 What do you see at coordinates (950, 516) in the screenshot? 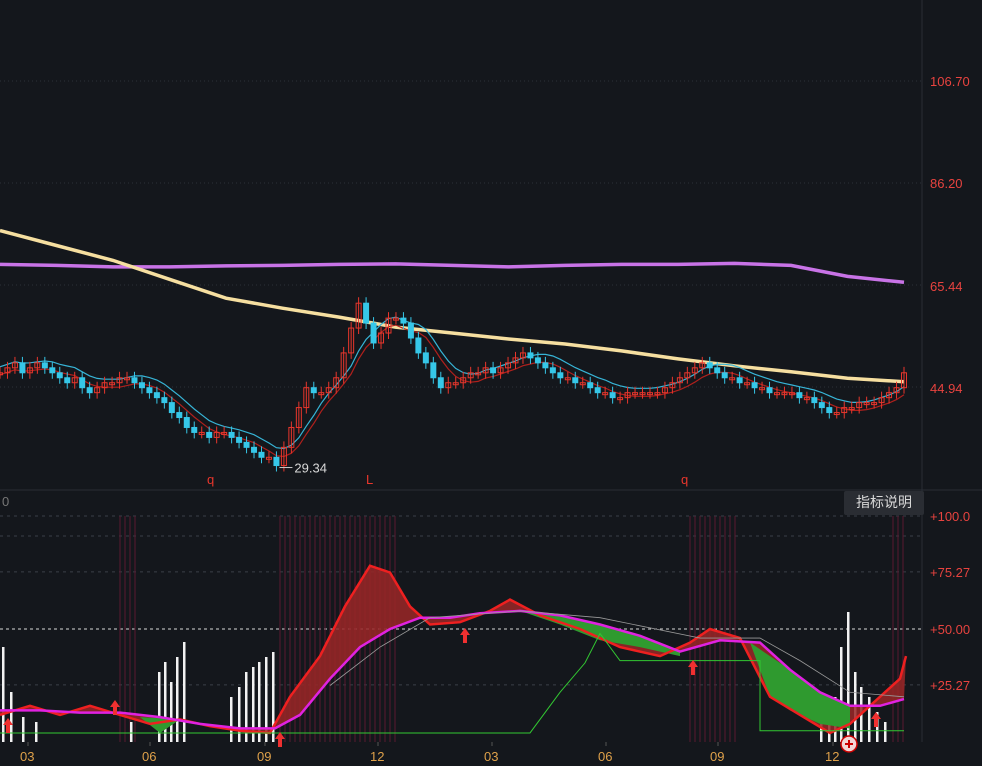
I see `indicator-axis-label: +100.0` at bounding box center [950, 516].